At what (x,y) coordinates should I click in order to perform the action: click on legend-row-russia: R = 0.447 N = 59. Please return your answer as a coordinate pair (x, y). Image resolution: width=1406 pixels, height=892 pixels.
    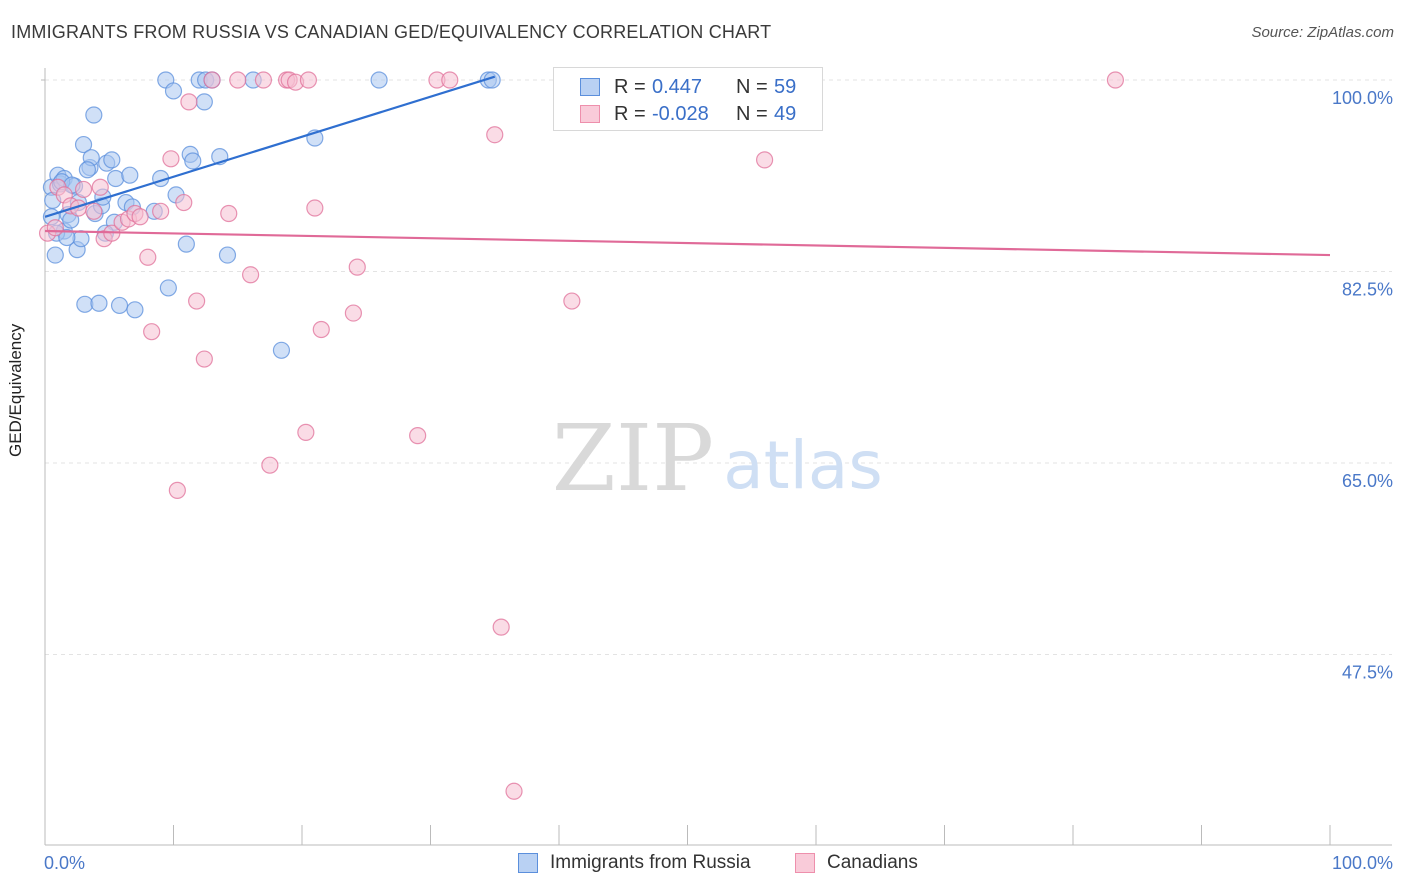
    Looking at the image, I should click on (688, 87).